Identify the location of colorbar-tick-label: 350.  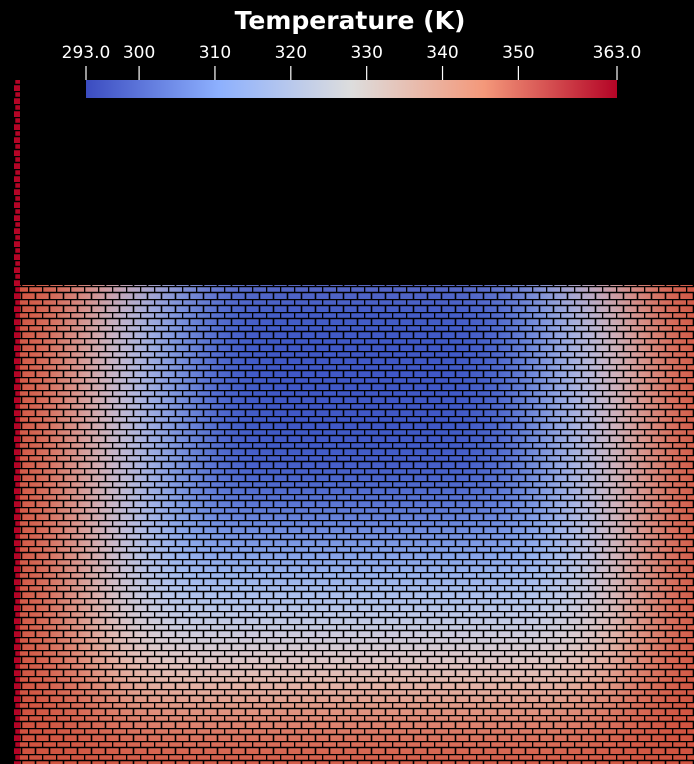
(518, 53).